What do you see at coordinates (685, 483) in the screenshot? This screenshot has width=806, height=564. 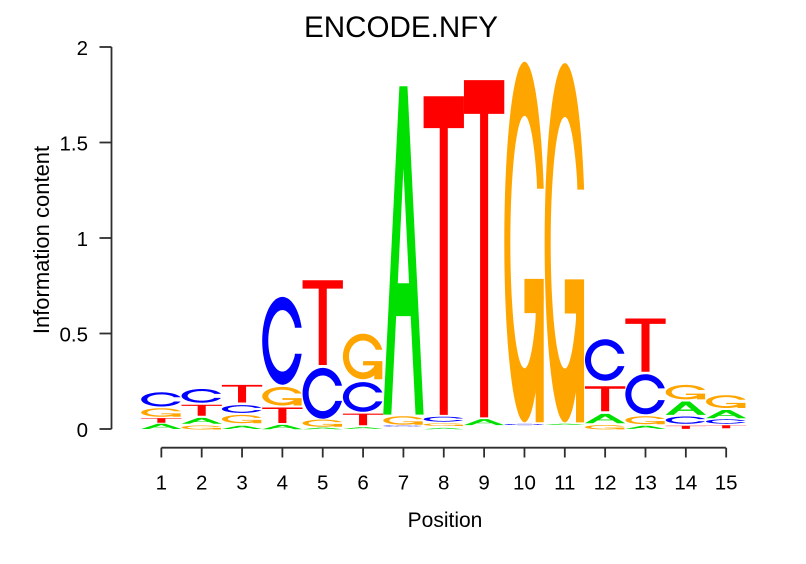 I see `svg-text: 14` at bounding box center [685, 483].